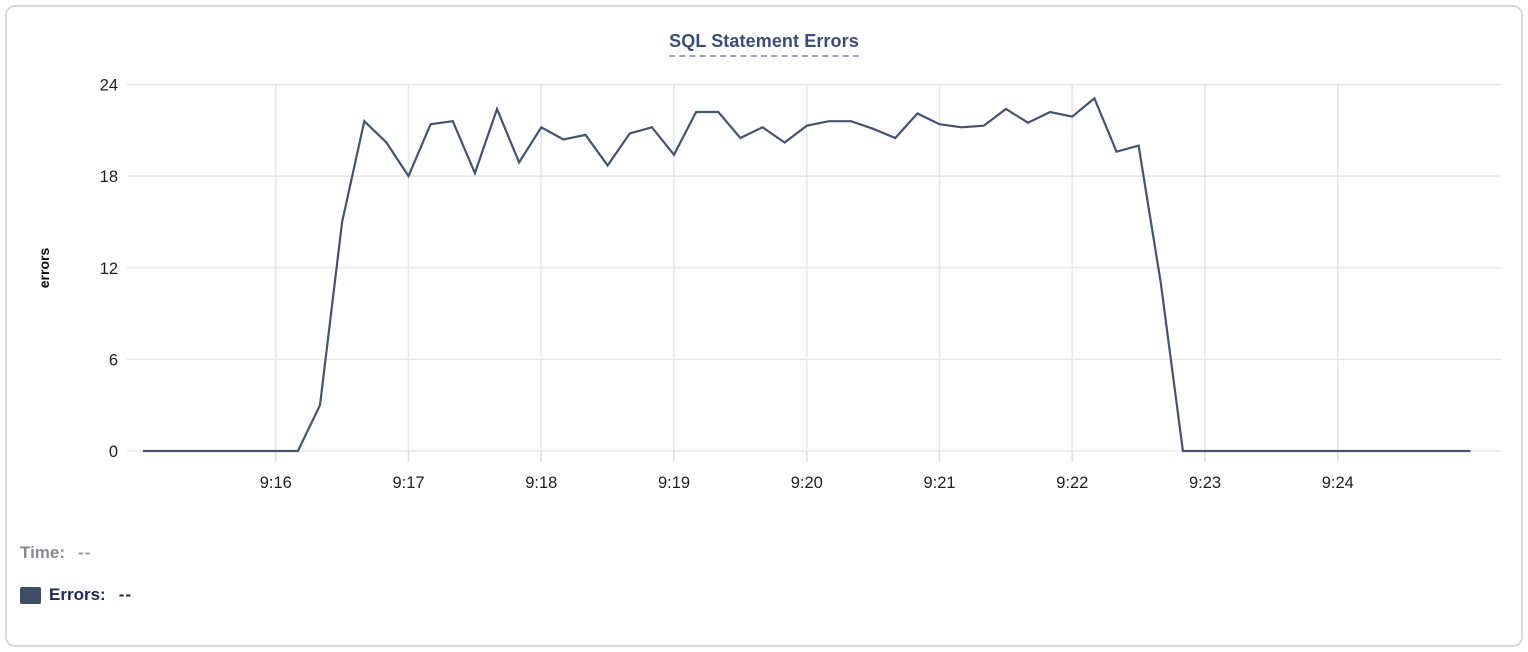 The width and height of the screenshot is (1528, 652). Describe the element at coordinates (44, 268) in the screenshot. I see `y-axis-label: errors` at that location.